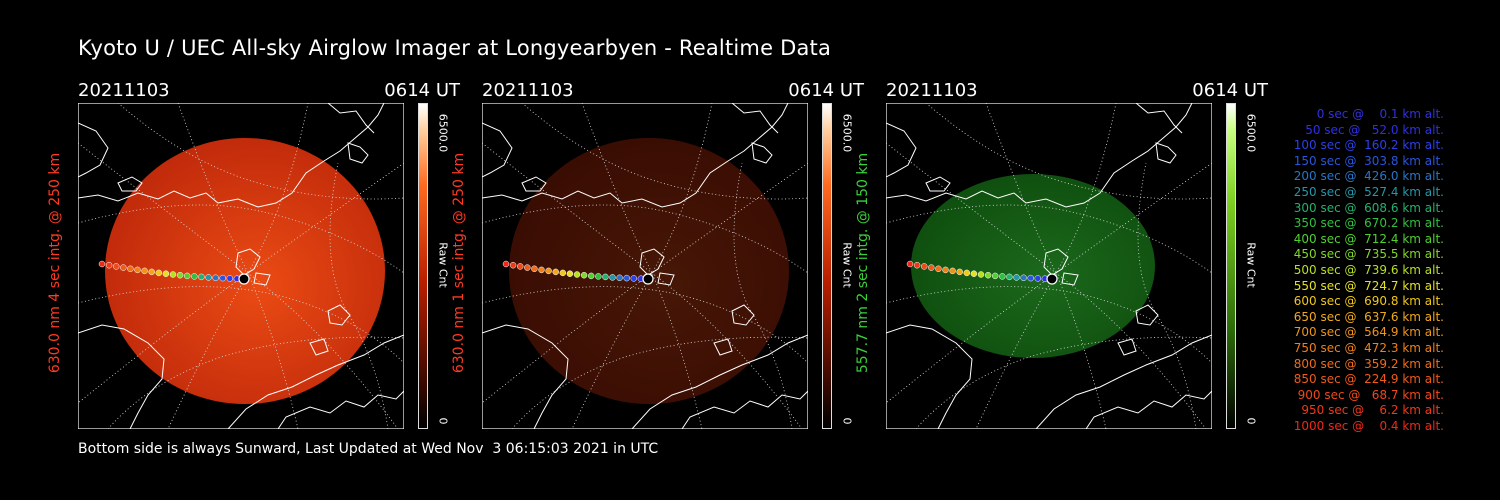 This screenshot has width=1500, height=500. What do you see at coordinates (1368, 301) in the screenshot?
I see `legend-row: 600 sec @ 690.8 km alt.` at bounding box center [1368, 301].